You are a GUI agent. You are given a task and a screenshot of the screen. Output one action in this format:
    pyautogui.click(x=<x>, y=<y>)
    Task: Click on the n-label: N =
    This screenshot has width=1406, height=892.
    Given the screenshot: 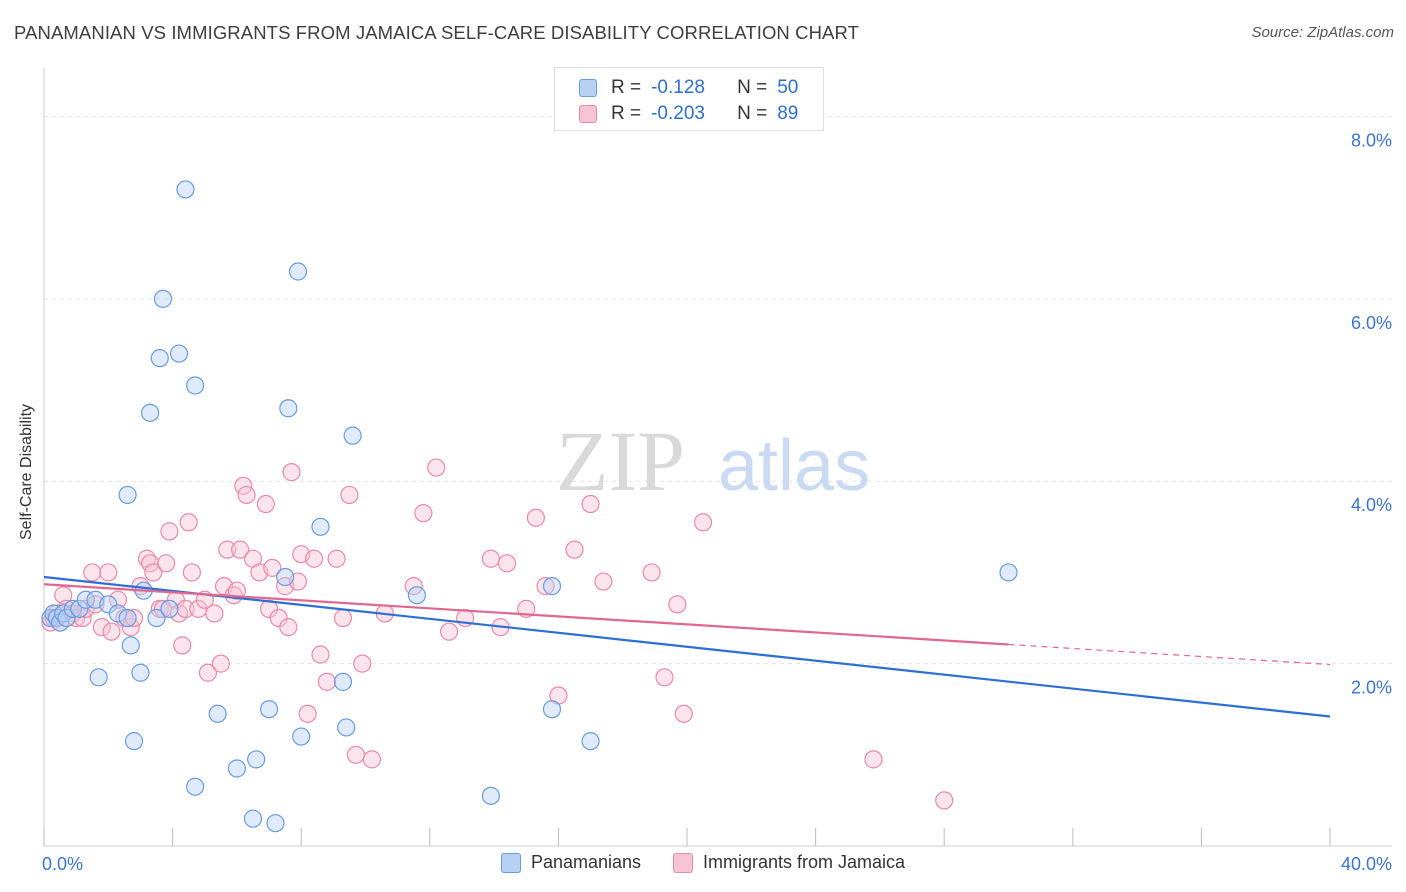 What is the action you would take?
    pyautogui.click(x=752, y=87)
    